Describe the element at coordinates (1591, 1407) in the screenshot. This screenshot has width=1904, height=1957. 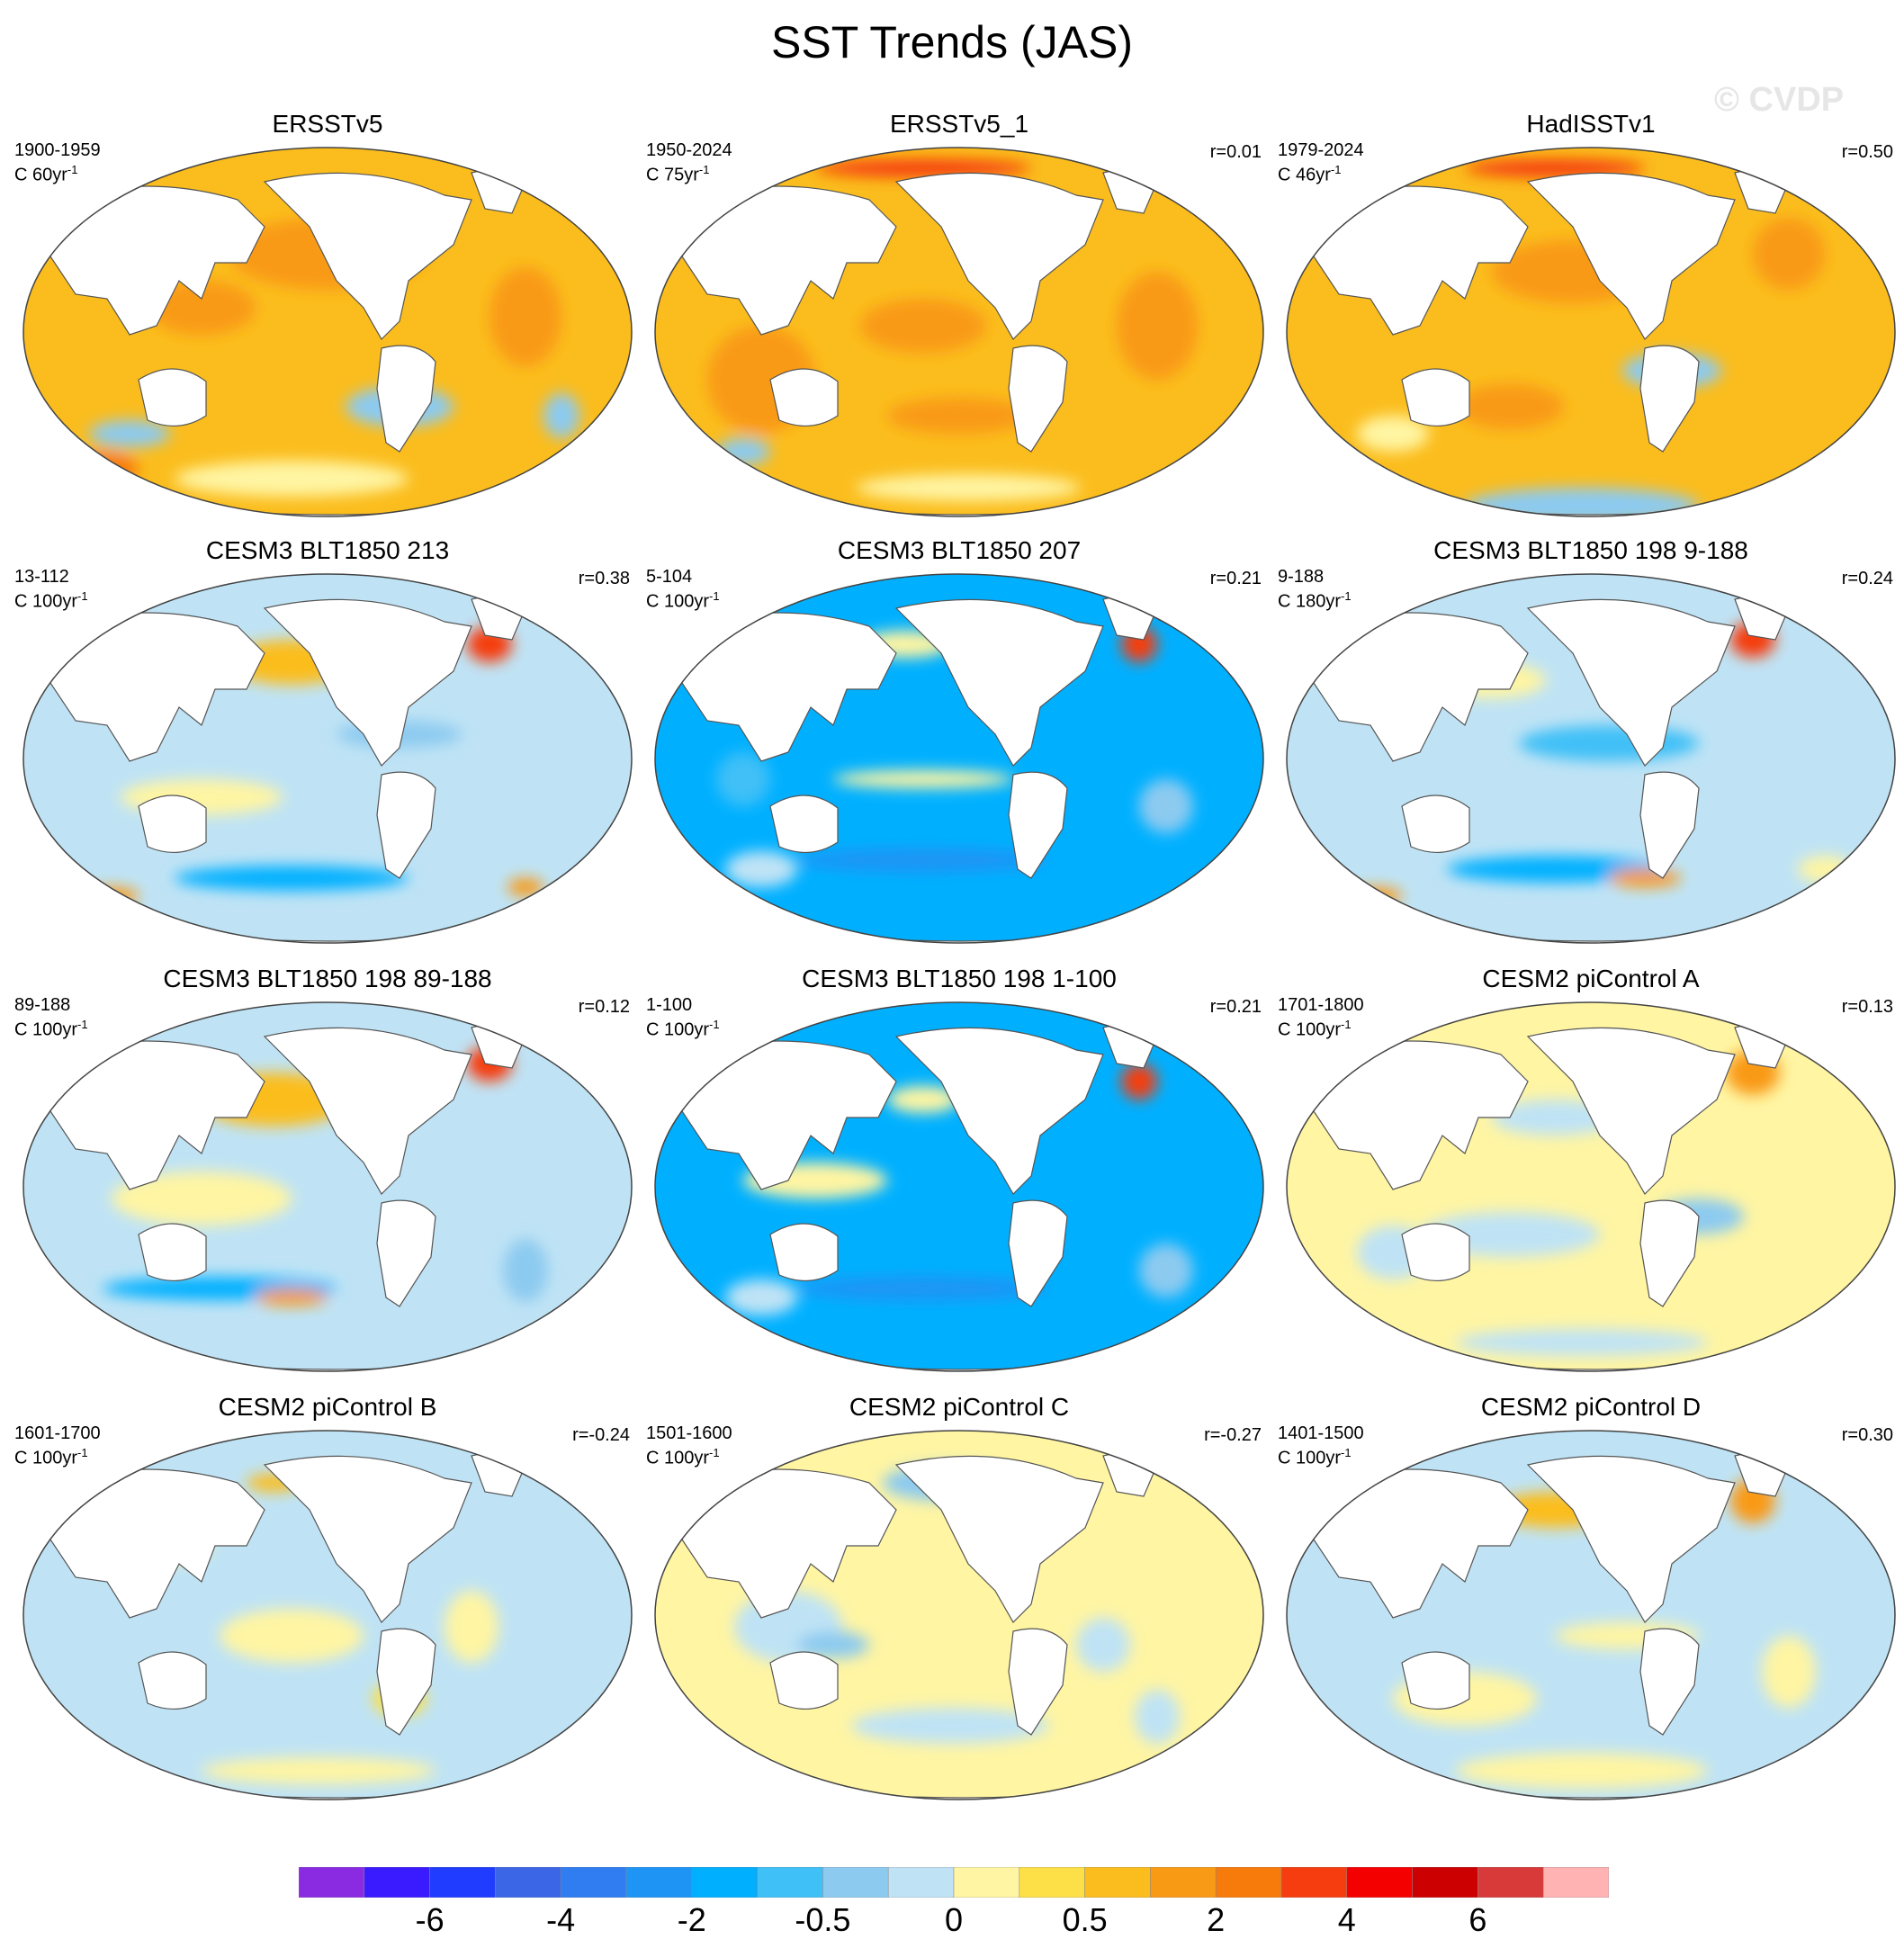
I see `panel-title: CESM2 piControl D` at that location.